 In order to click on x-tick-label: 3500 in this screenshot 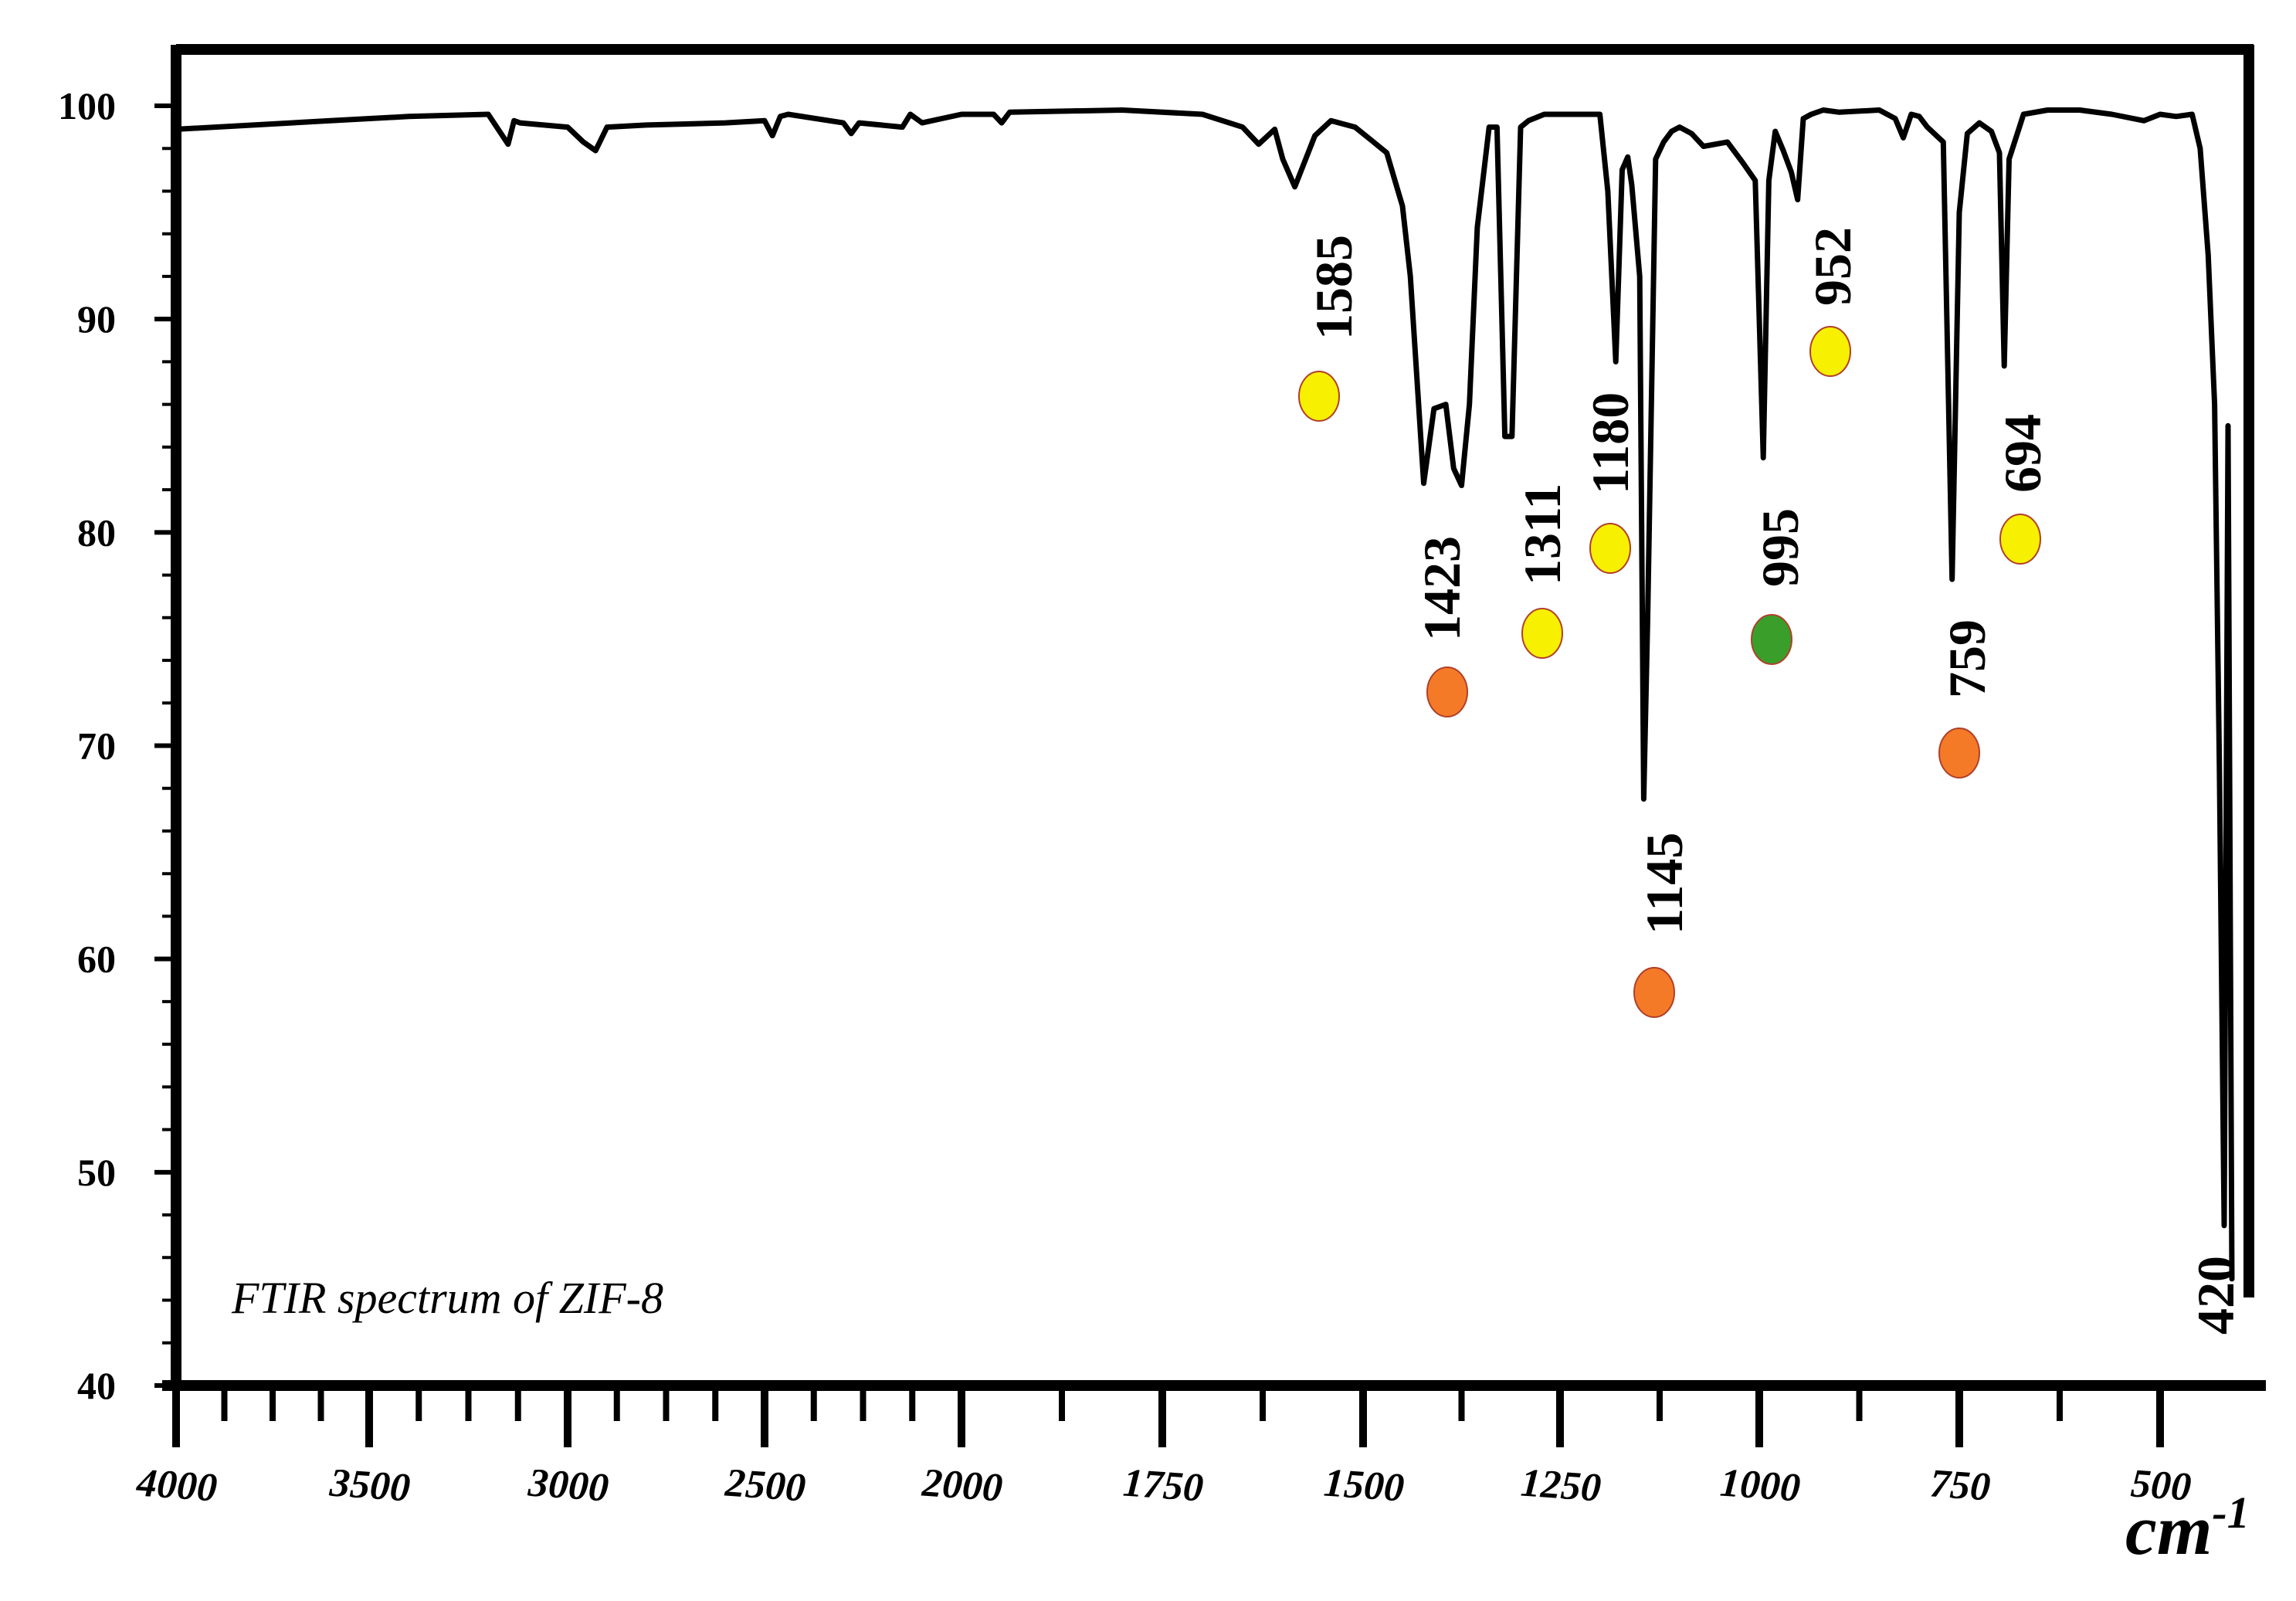, I will do `click(369, 1485)`.